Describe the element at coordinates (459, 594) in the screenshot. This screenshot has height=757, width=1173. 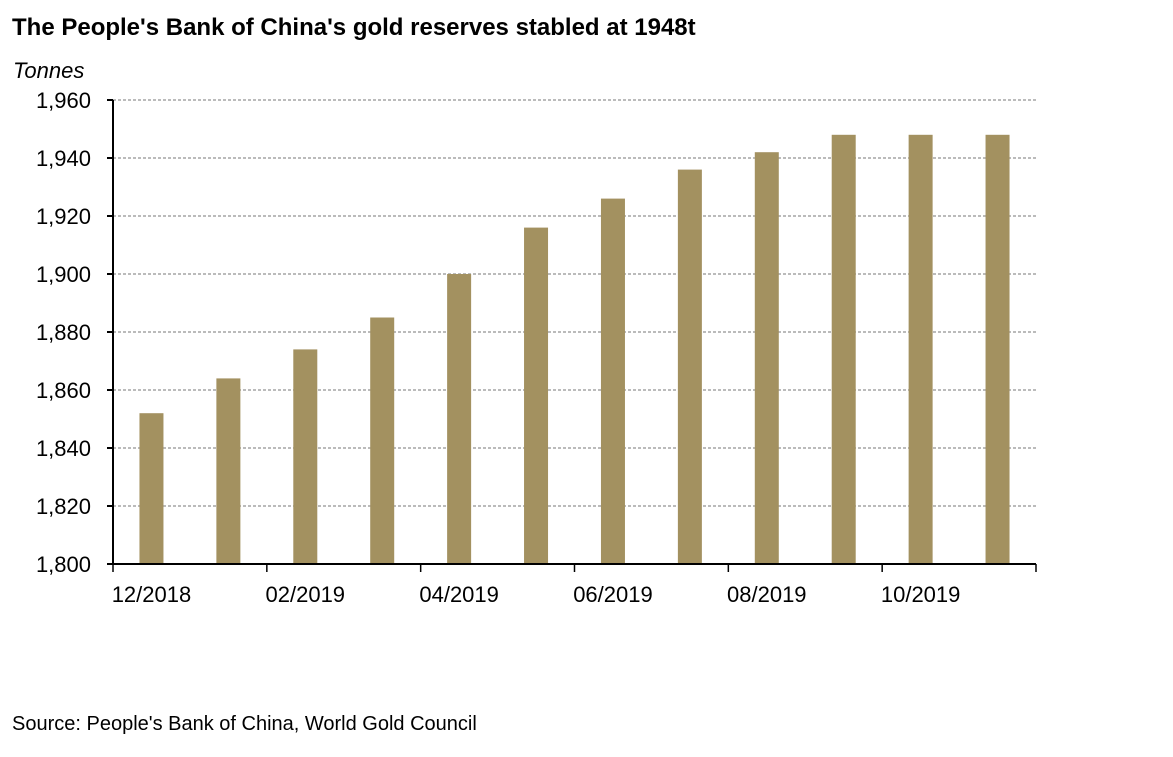
I see `x-tick-label: 04/2019` at that location.